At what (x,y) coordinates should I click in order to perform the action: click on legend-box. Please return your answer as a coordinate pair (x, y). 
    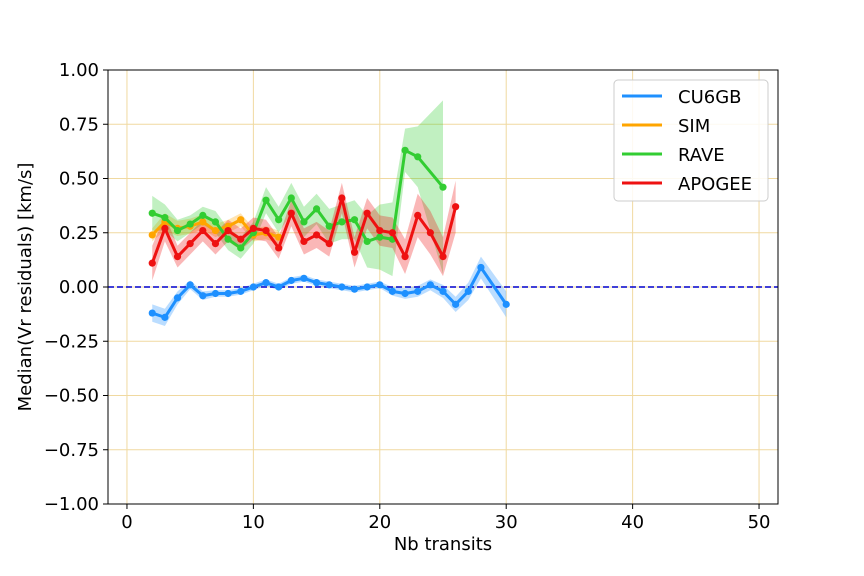
    Looking at the image, I should click on (691, 140).